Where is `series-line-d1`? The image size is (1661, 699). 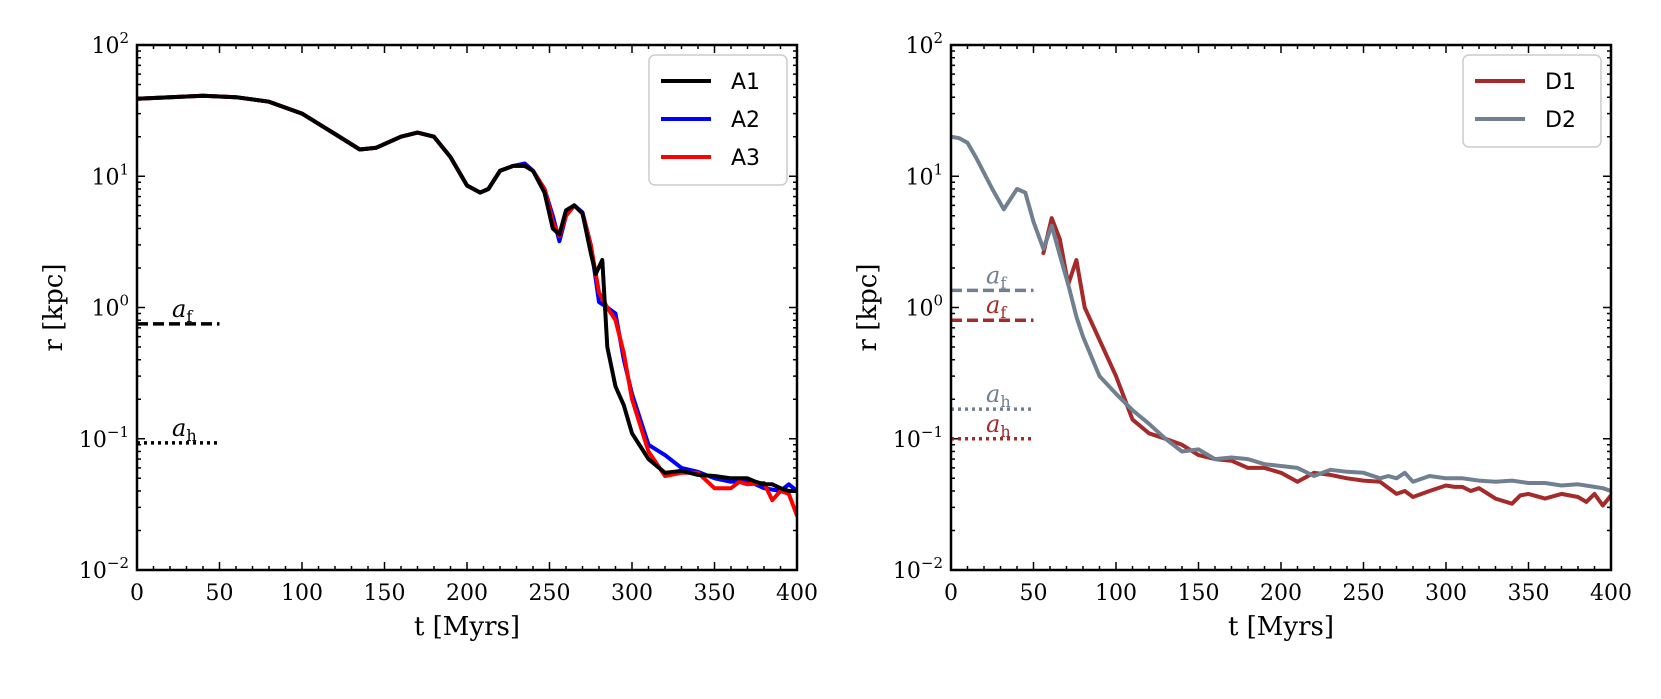 series-line-d1 is located at coordinates (1326, 362).